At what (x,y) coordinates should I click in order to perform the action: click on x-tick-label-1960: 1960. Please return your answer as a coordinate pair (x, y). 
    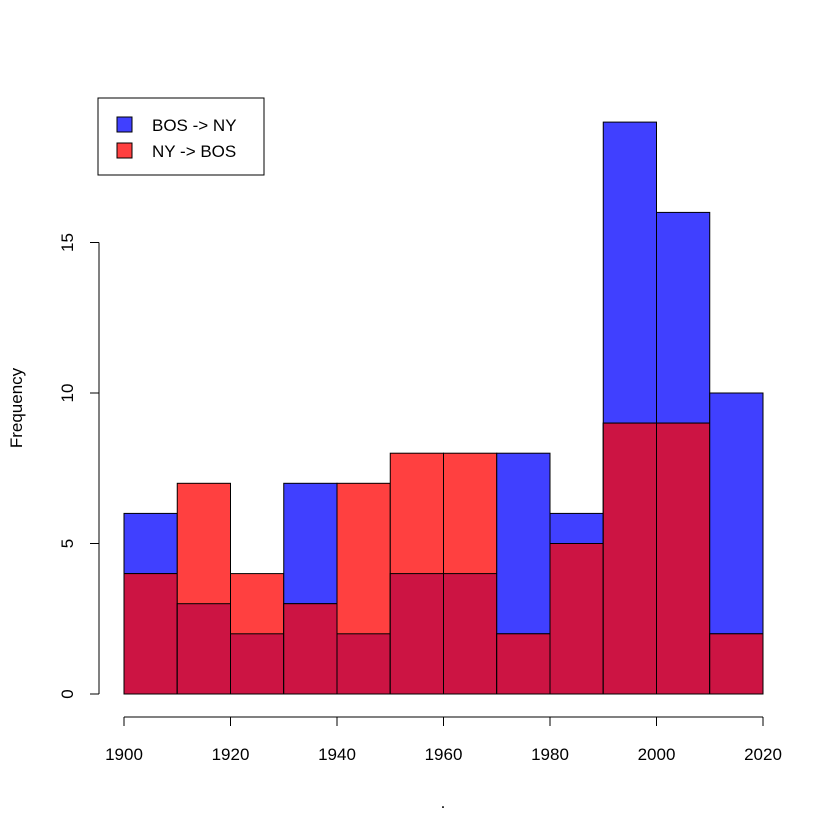
    Looking at the image, I should click on (444, 754).